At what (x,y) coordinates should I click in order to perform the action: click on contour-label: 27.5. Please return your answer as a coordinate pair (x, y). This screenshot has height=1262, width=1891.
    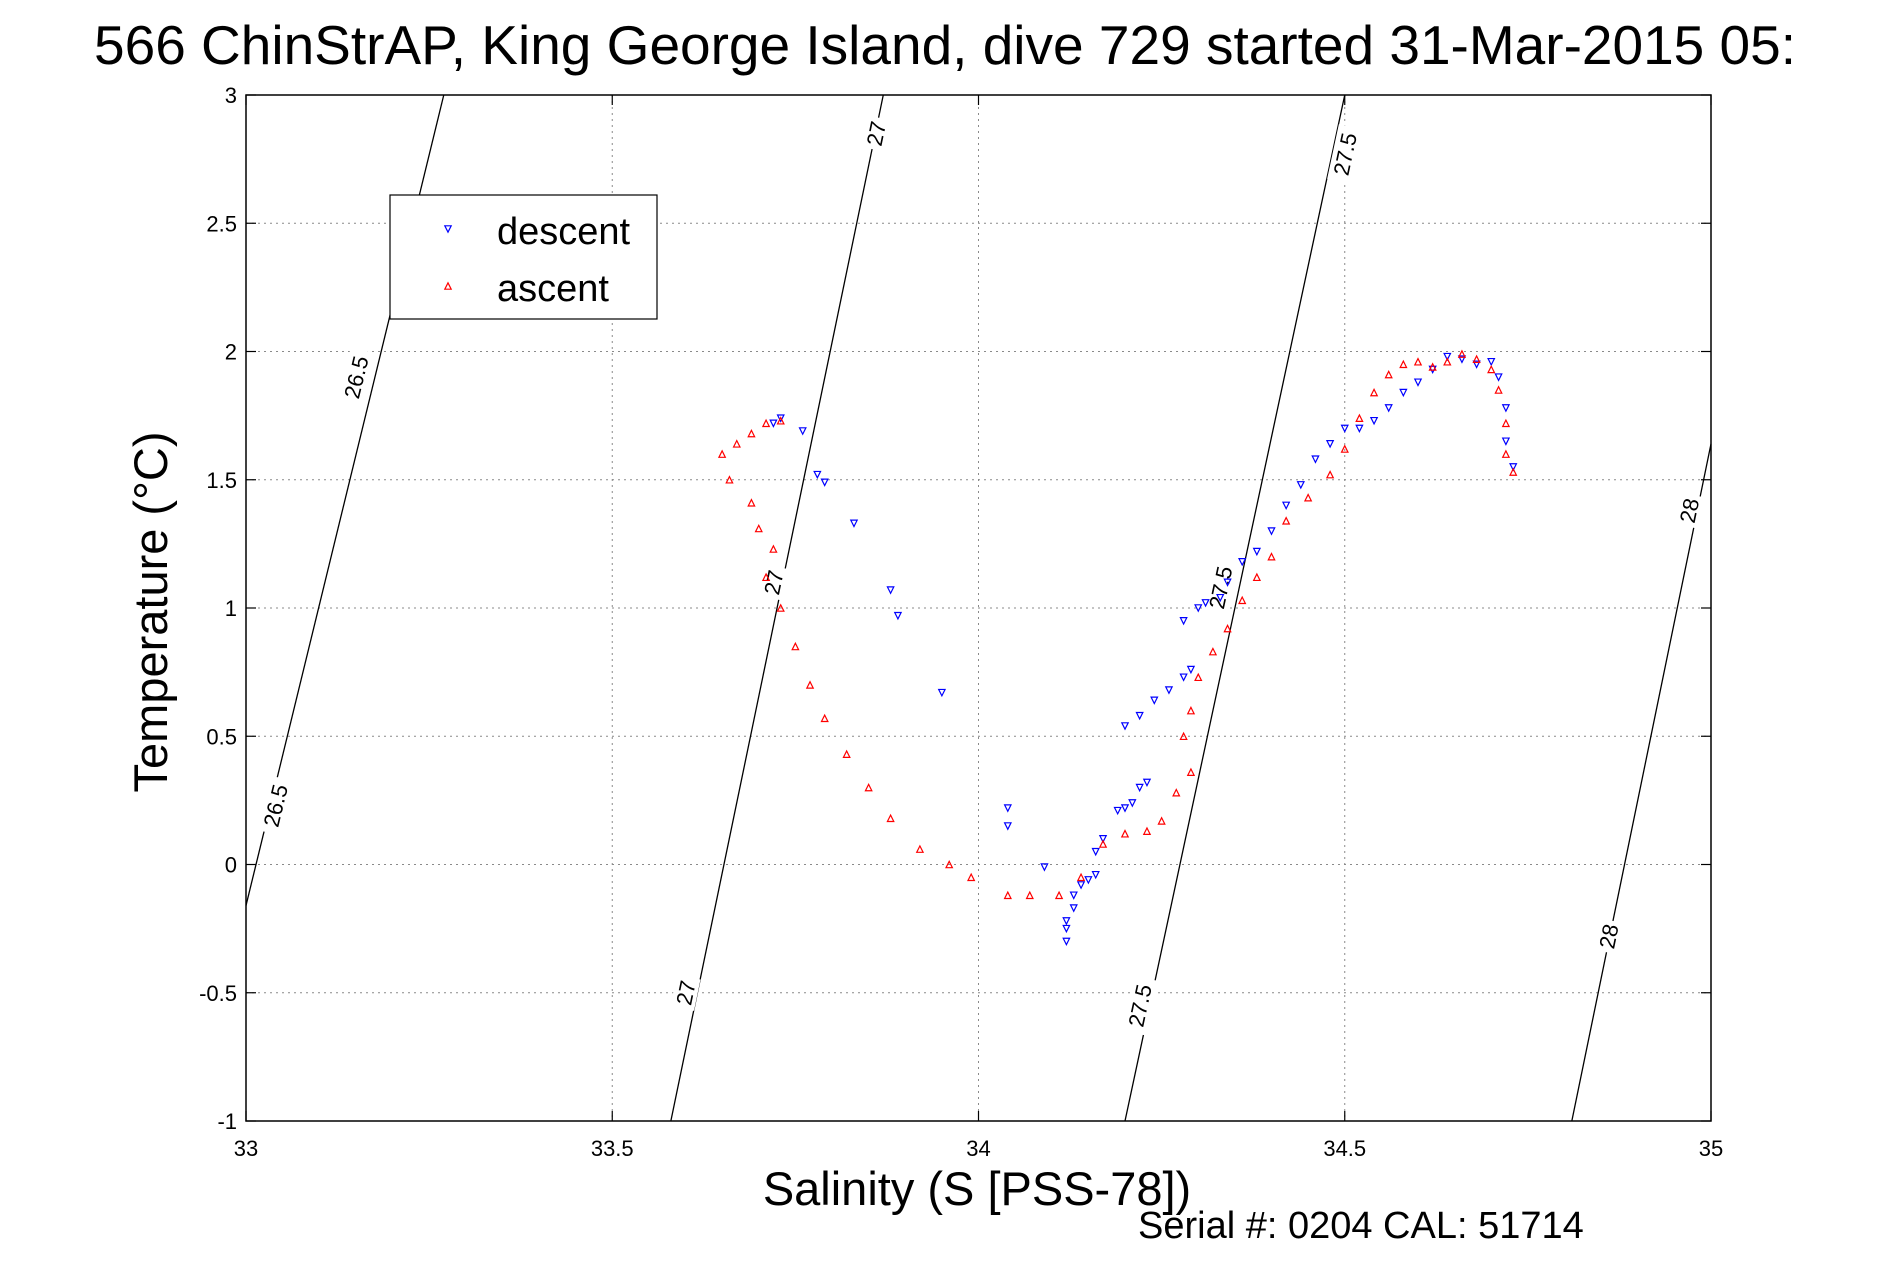
    Looking at the image, I should click on (1220, 587).